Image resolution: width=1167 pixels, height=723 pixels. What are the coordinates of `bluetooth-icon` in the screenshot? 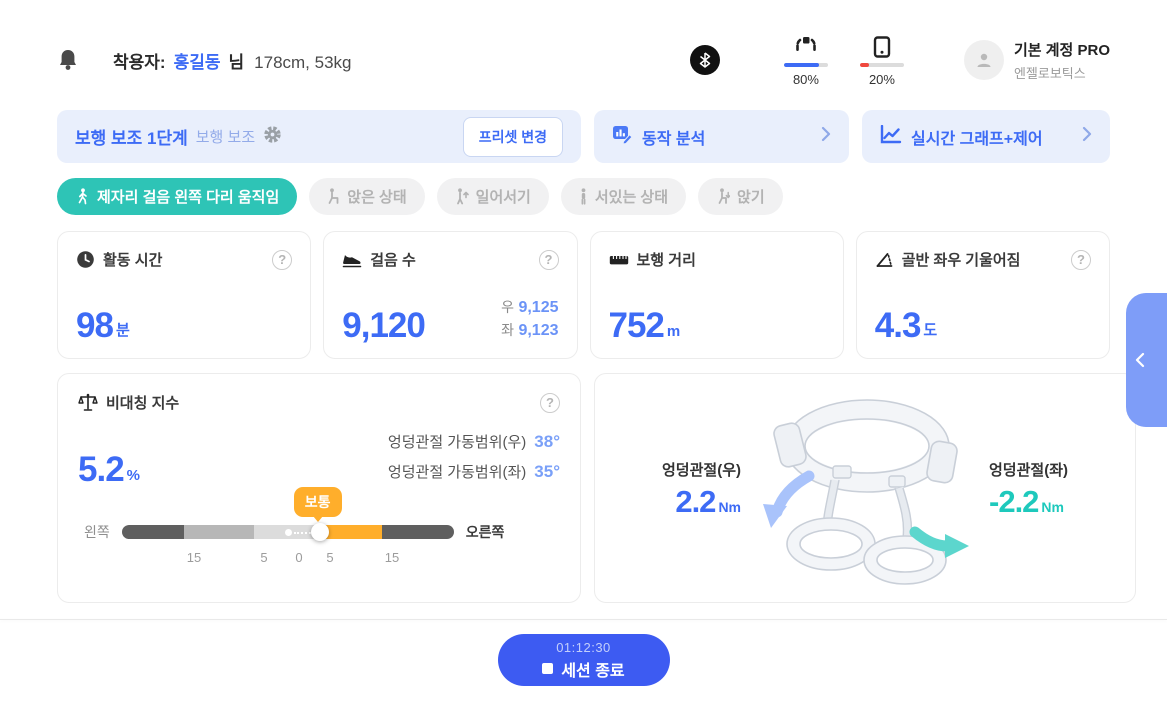 It's located at (704, 60).